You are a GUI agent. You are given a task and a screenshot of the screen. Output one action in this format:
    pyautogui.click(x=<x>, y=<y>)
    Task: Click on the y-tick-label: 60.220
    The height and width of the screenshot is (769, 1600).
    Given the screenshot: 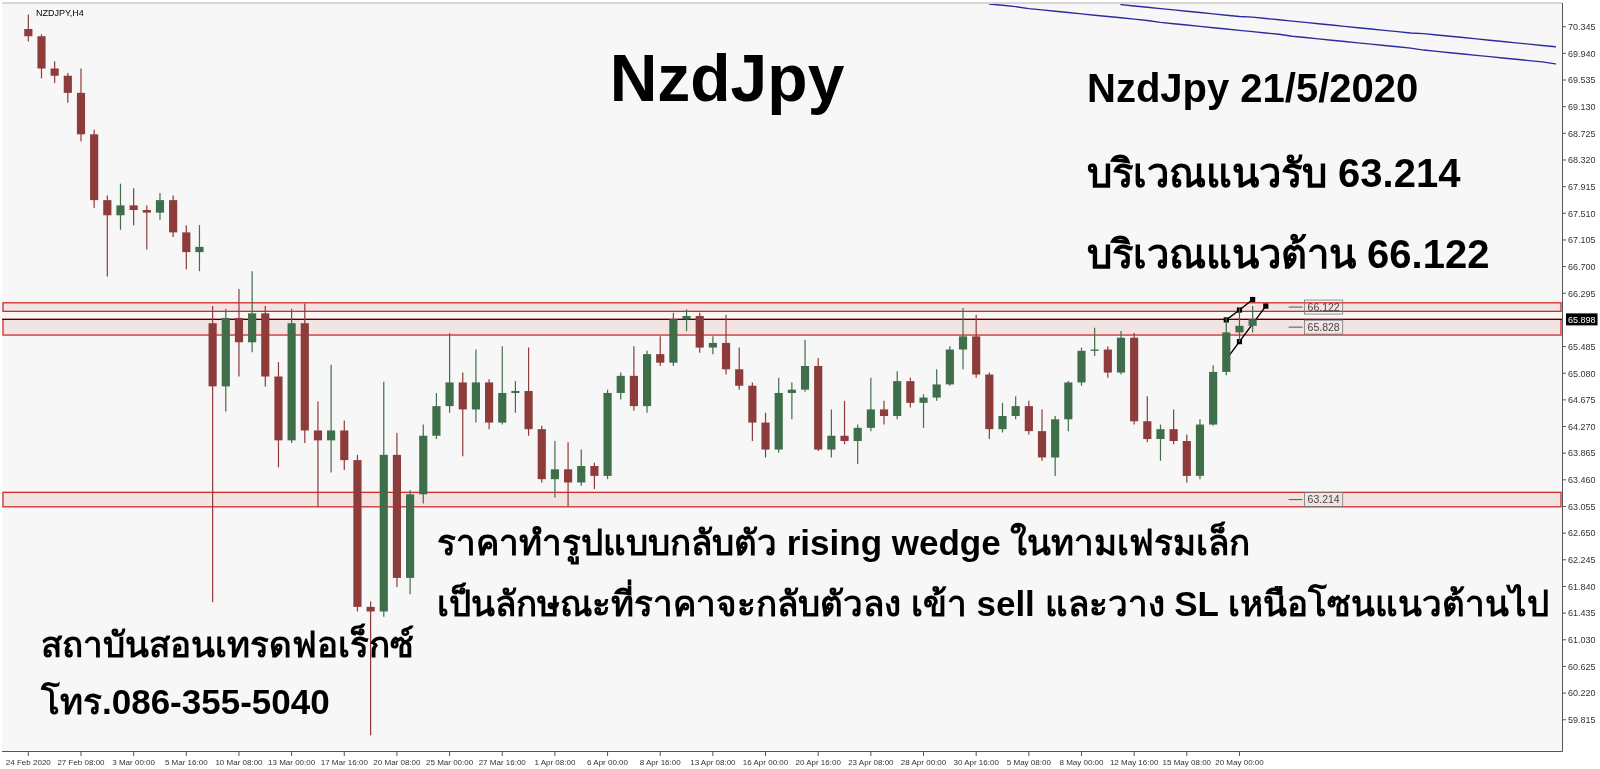 What is the action you would take?
    pyautogui.click(x=1582, y=693)
    